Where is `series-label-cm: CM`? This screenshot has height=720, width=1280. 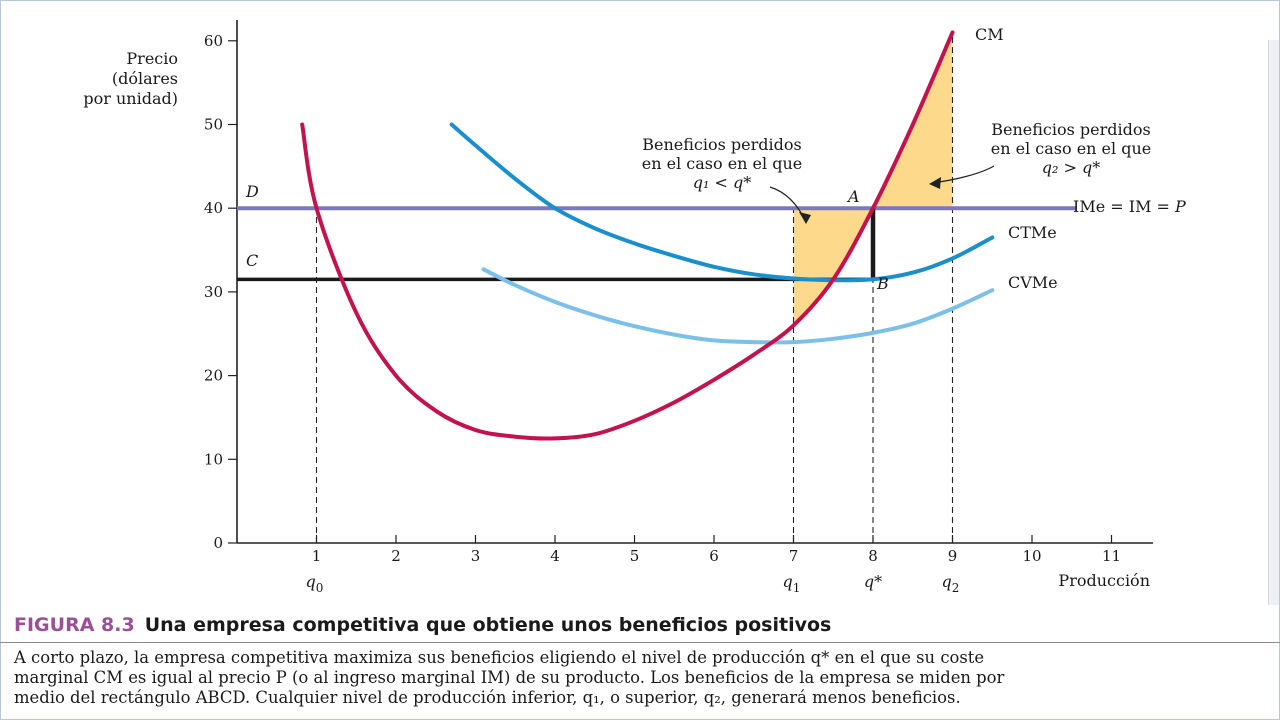
series-label-cm: CM is located at coordinates (989, 34).